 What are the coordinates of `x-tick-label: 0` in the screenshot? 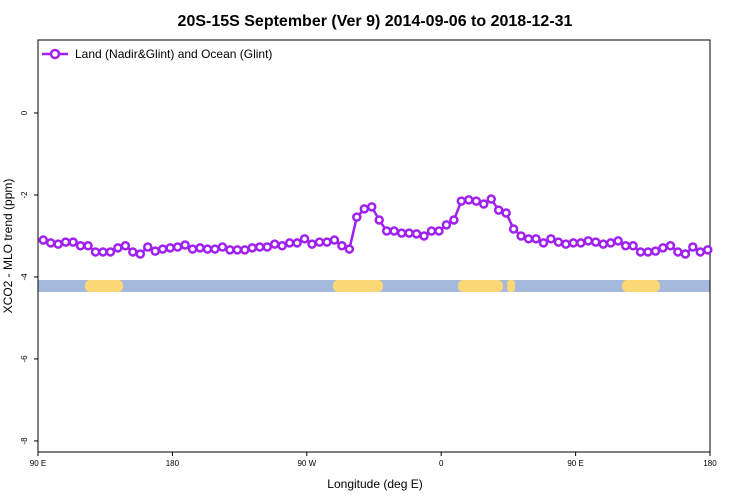 It's located at (441, 463).